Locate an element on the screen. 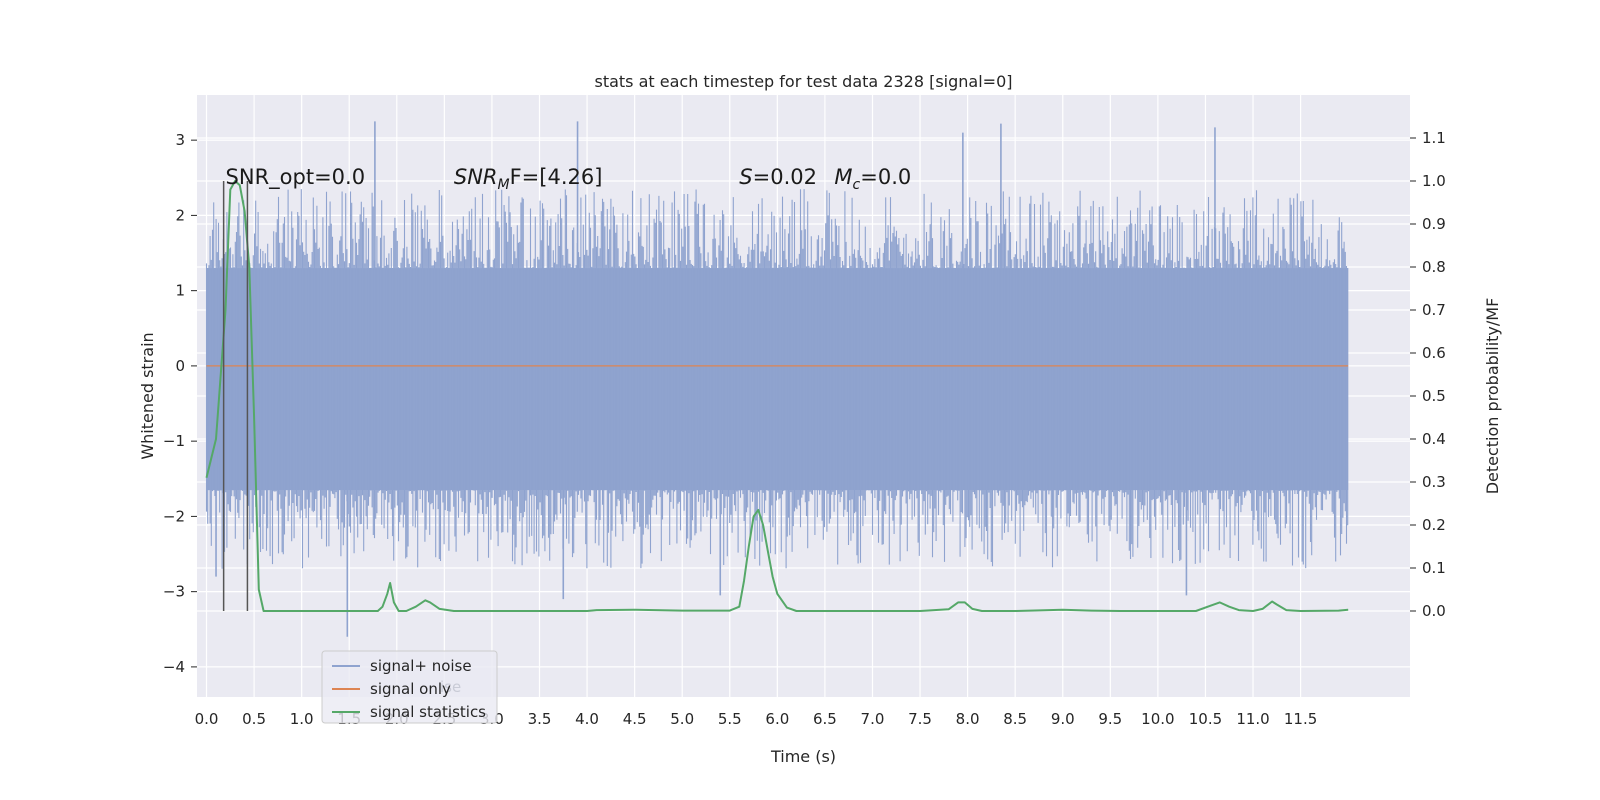 This screenshot has height=800, width=1600. x-tick-label: 9.5 is located at coordinates (1110, 719).